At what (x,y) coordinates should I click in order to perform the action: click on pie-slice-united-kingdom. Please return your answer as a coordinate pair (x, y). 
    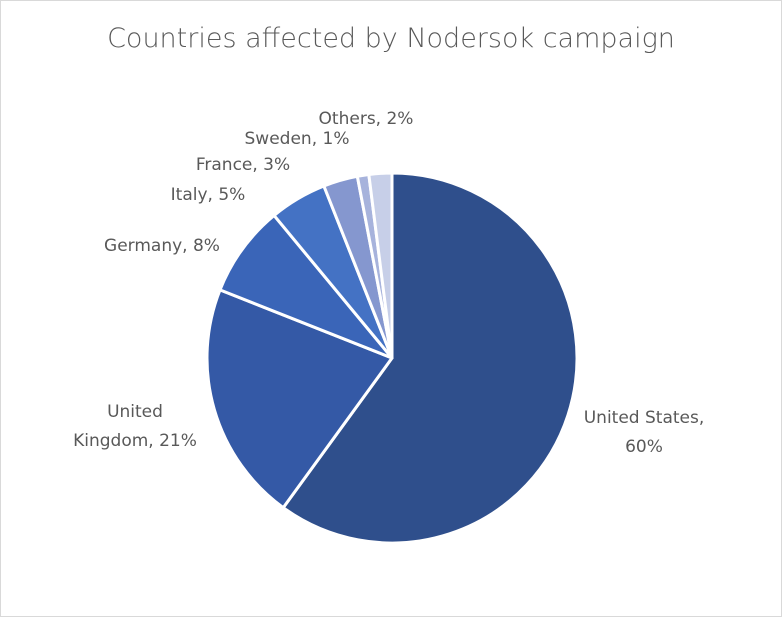
    Looking at the image, I should click on (299, 399).